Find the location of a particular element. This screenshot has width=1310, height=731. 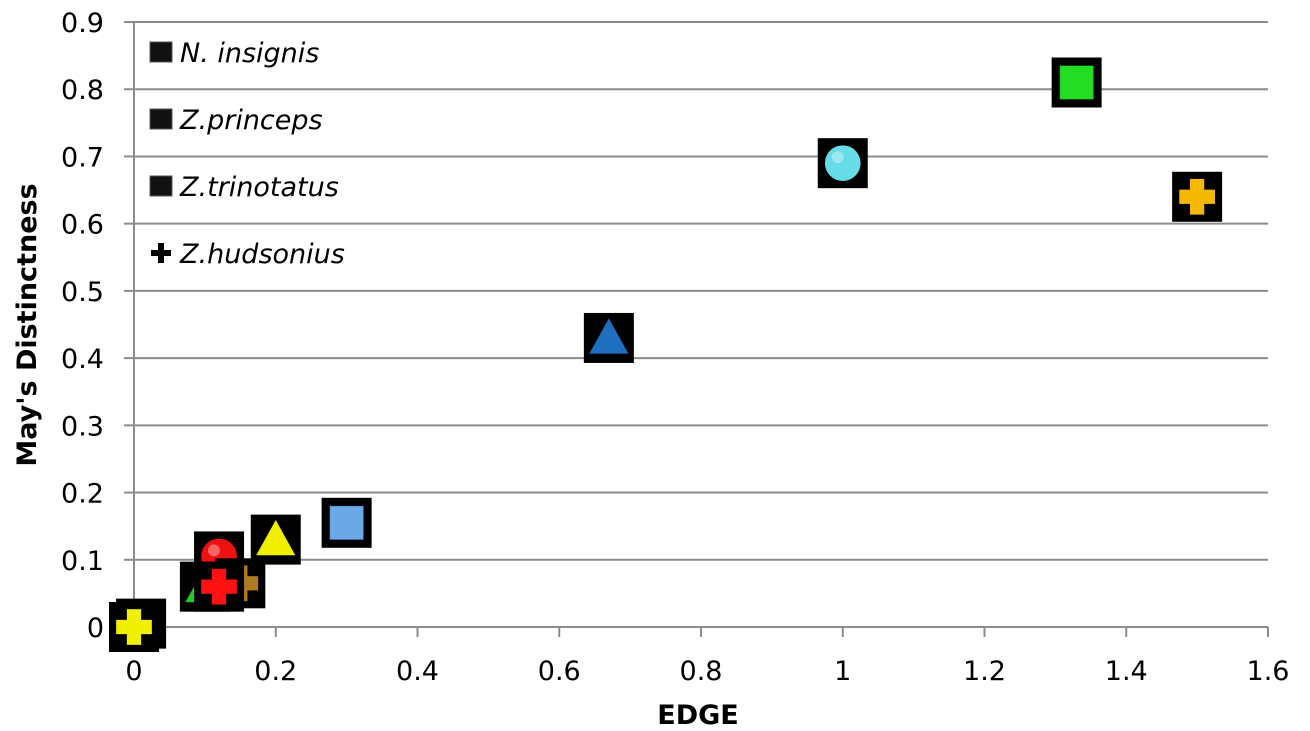

x-tick-label: 0 is located at coordinates (133, 671).